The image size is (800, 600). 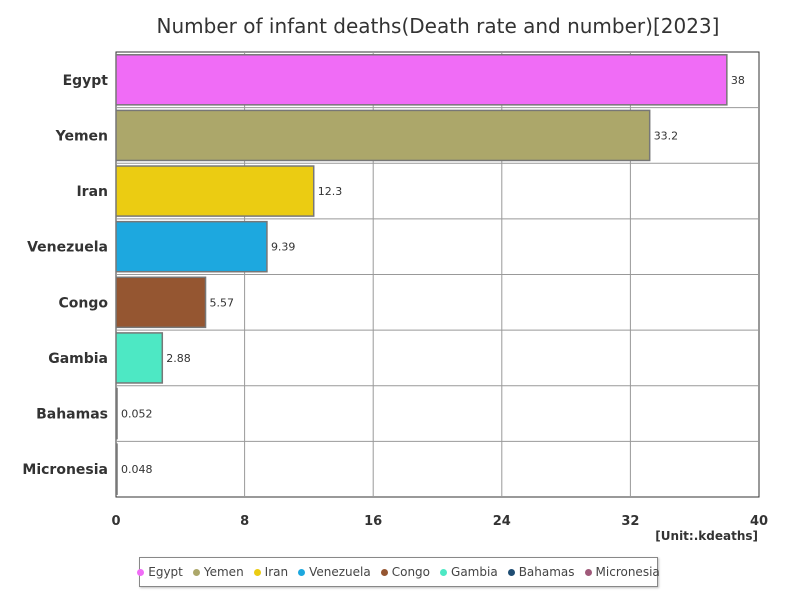 I want to click on x-tick-label: 16, so click(x=373, y=521).